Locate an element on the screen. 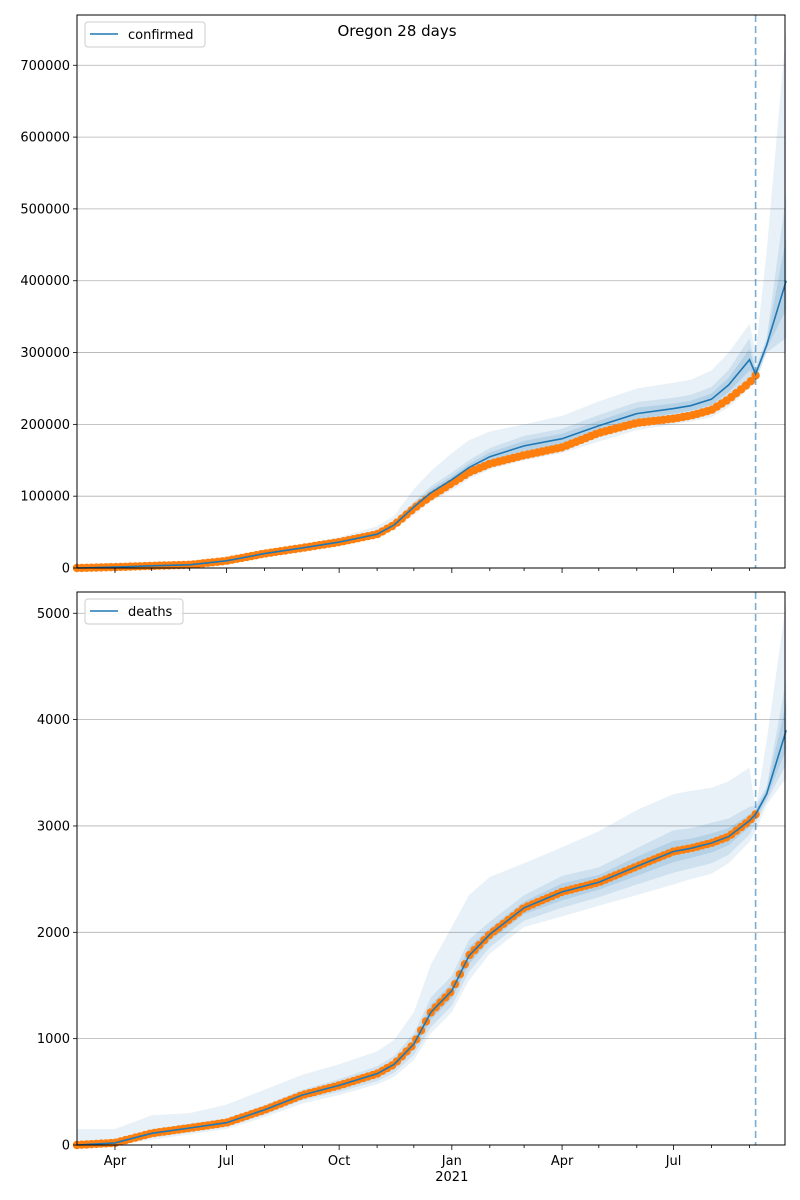  confirmed-legend-label: confirmed is located at coordinates (161, 35).